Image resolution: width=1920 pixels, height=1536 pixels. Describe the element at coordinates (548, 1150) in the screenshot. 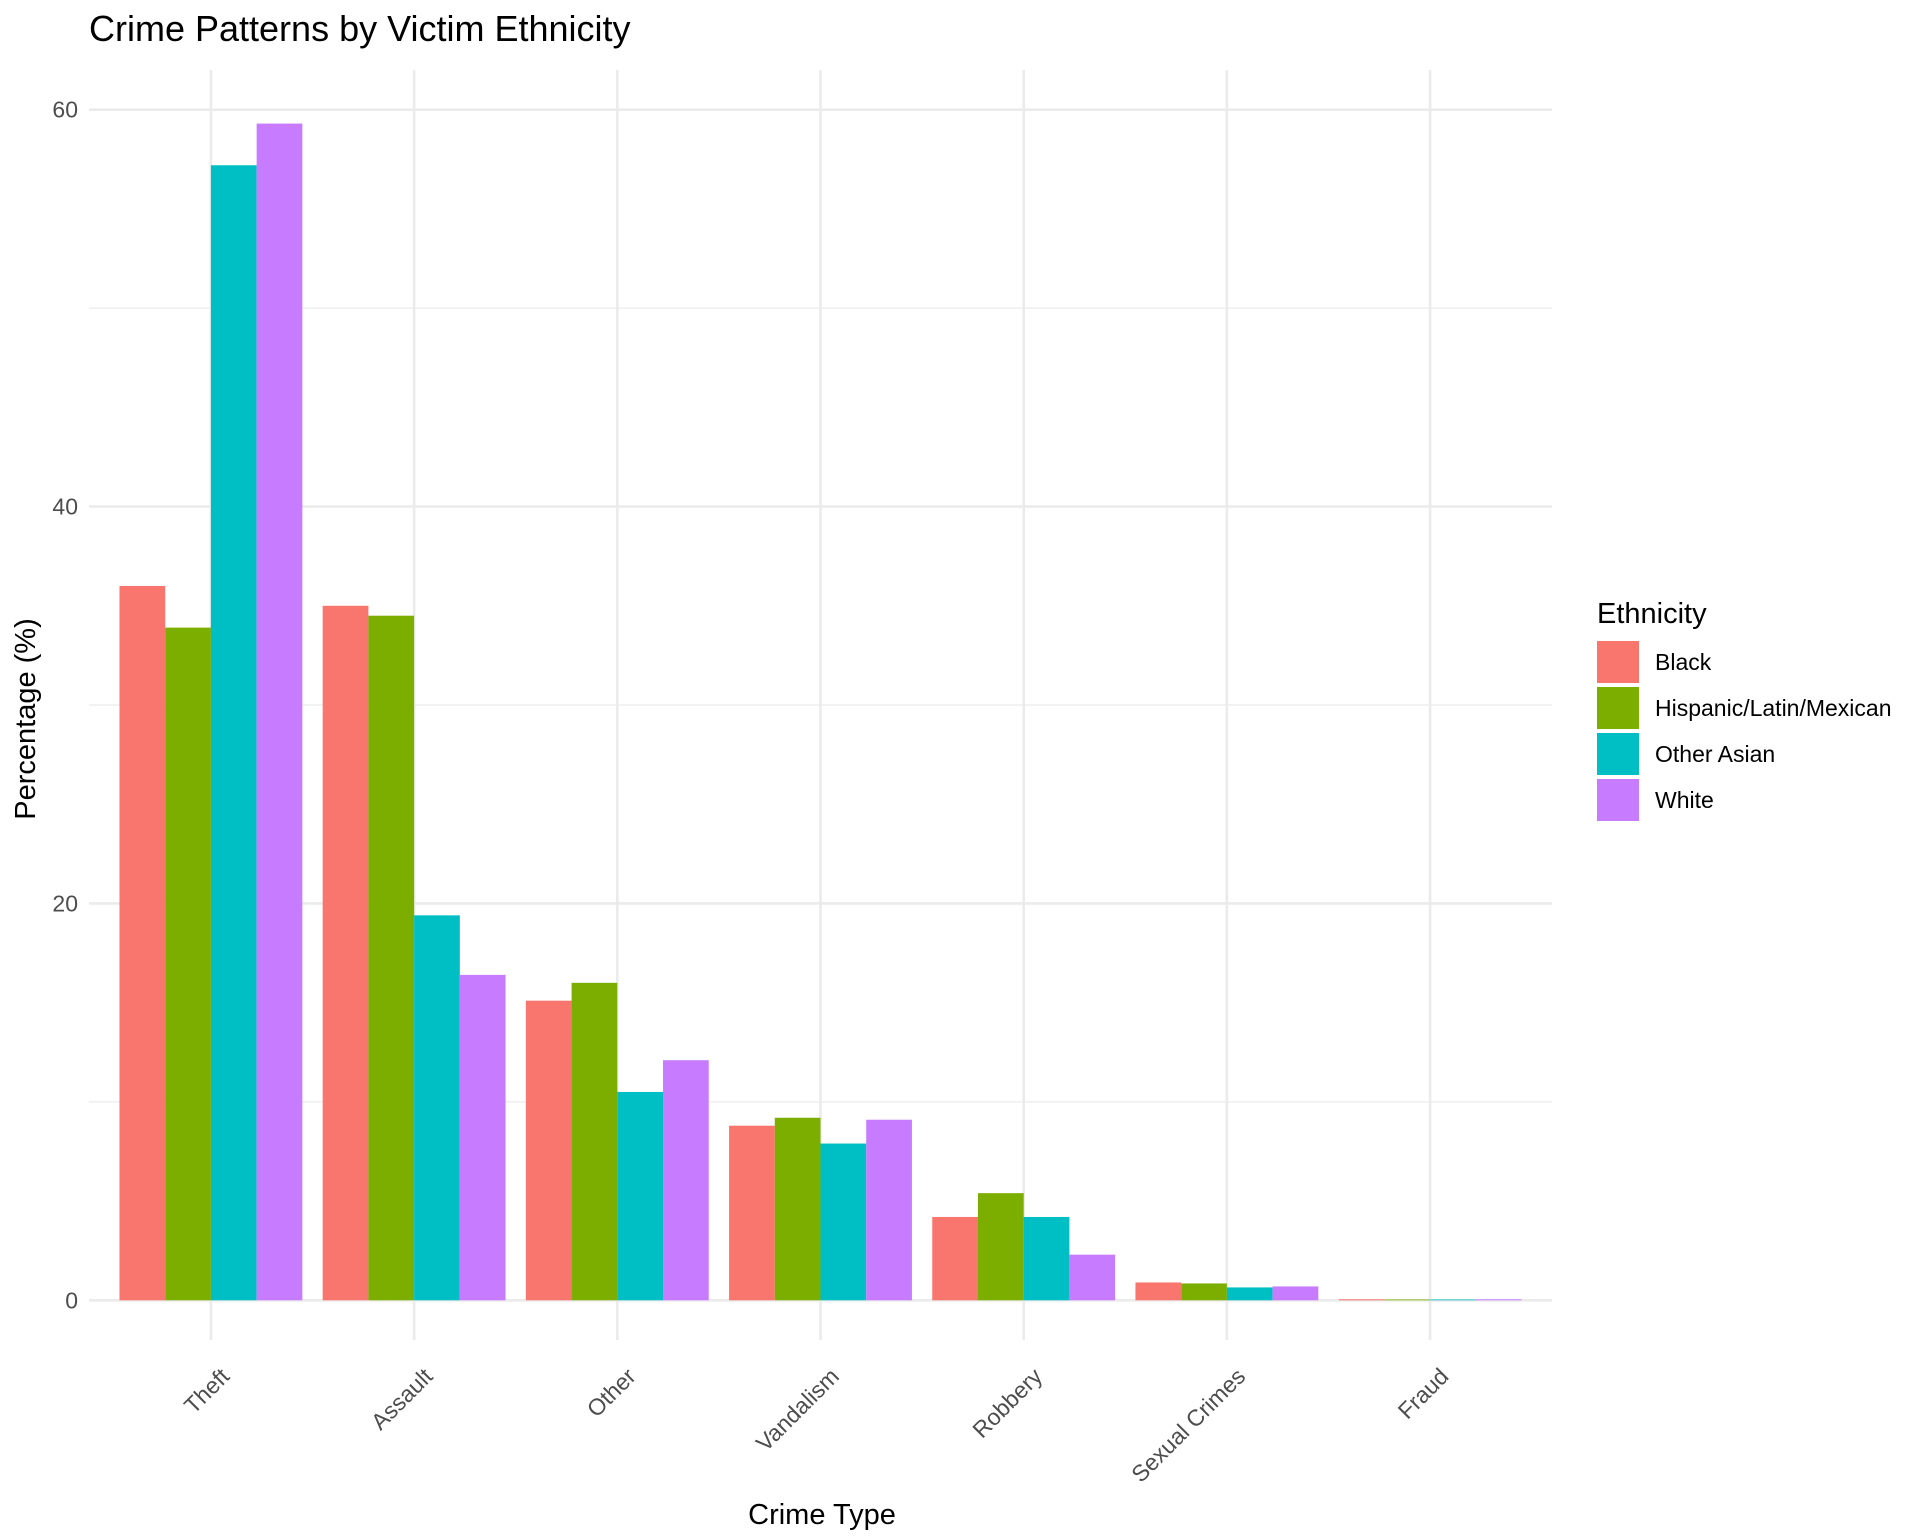

I see `bar-other-black` at that location.